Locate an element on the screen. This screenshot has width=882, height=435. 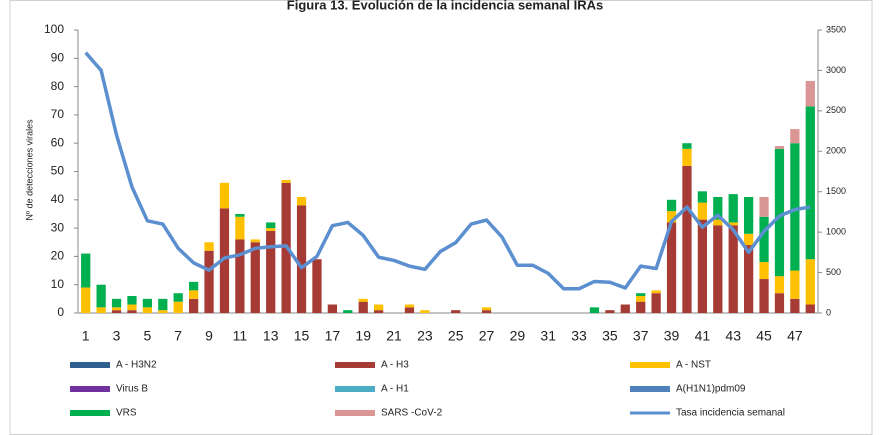
x-tick-label: 13 is located at coordinates (271, 336).